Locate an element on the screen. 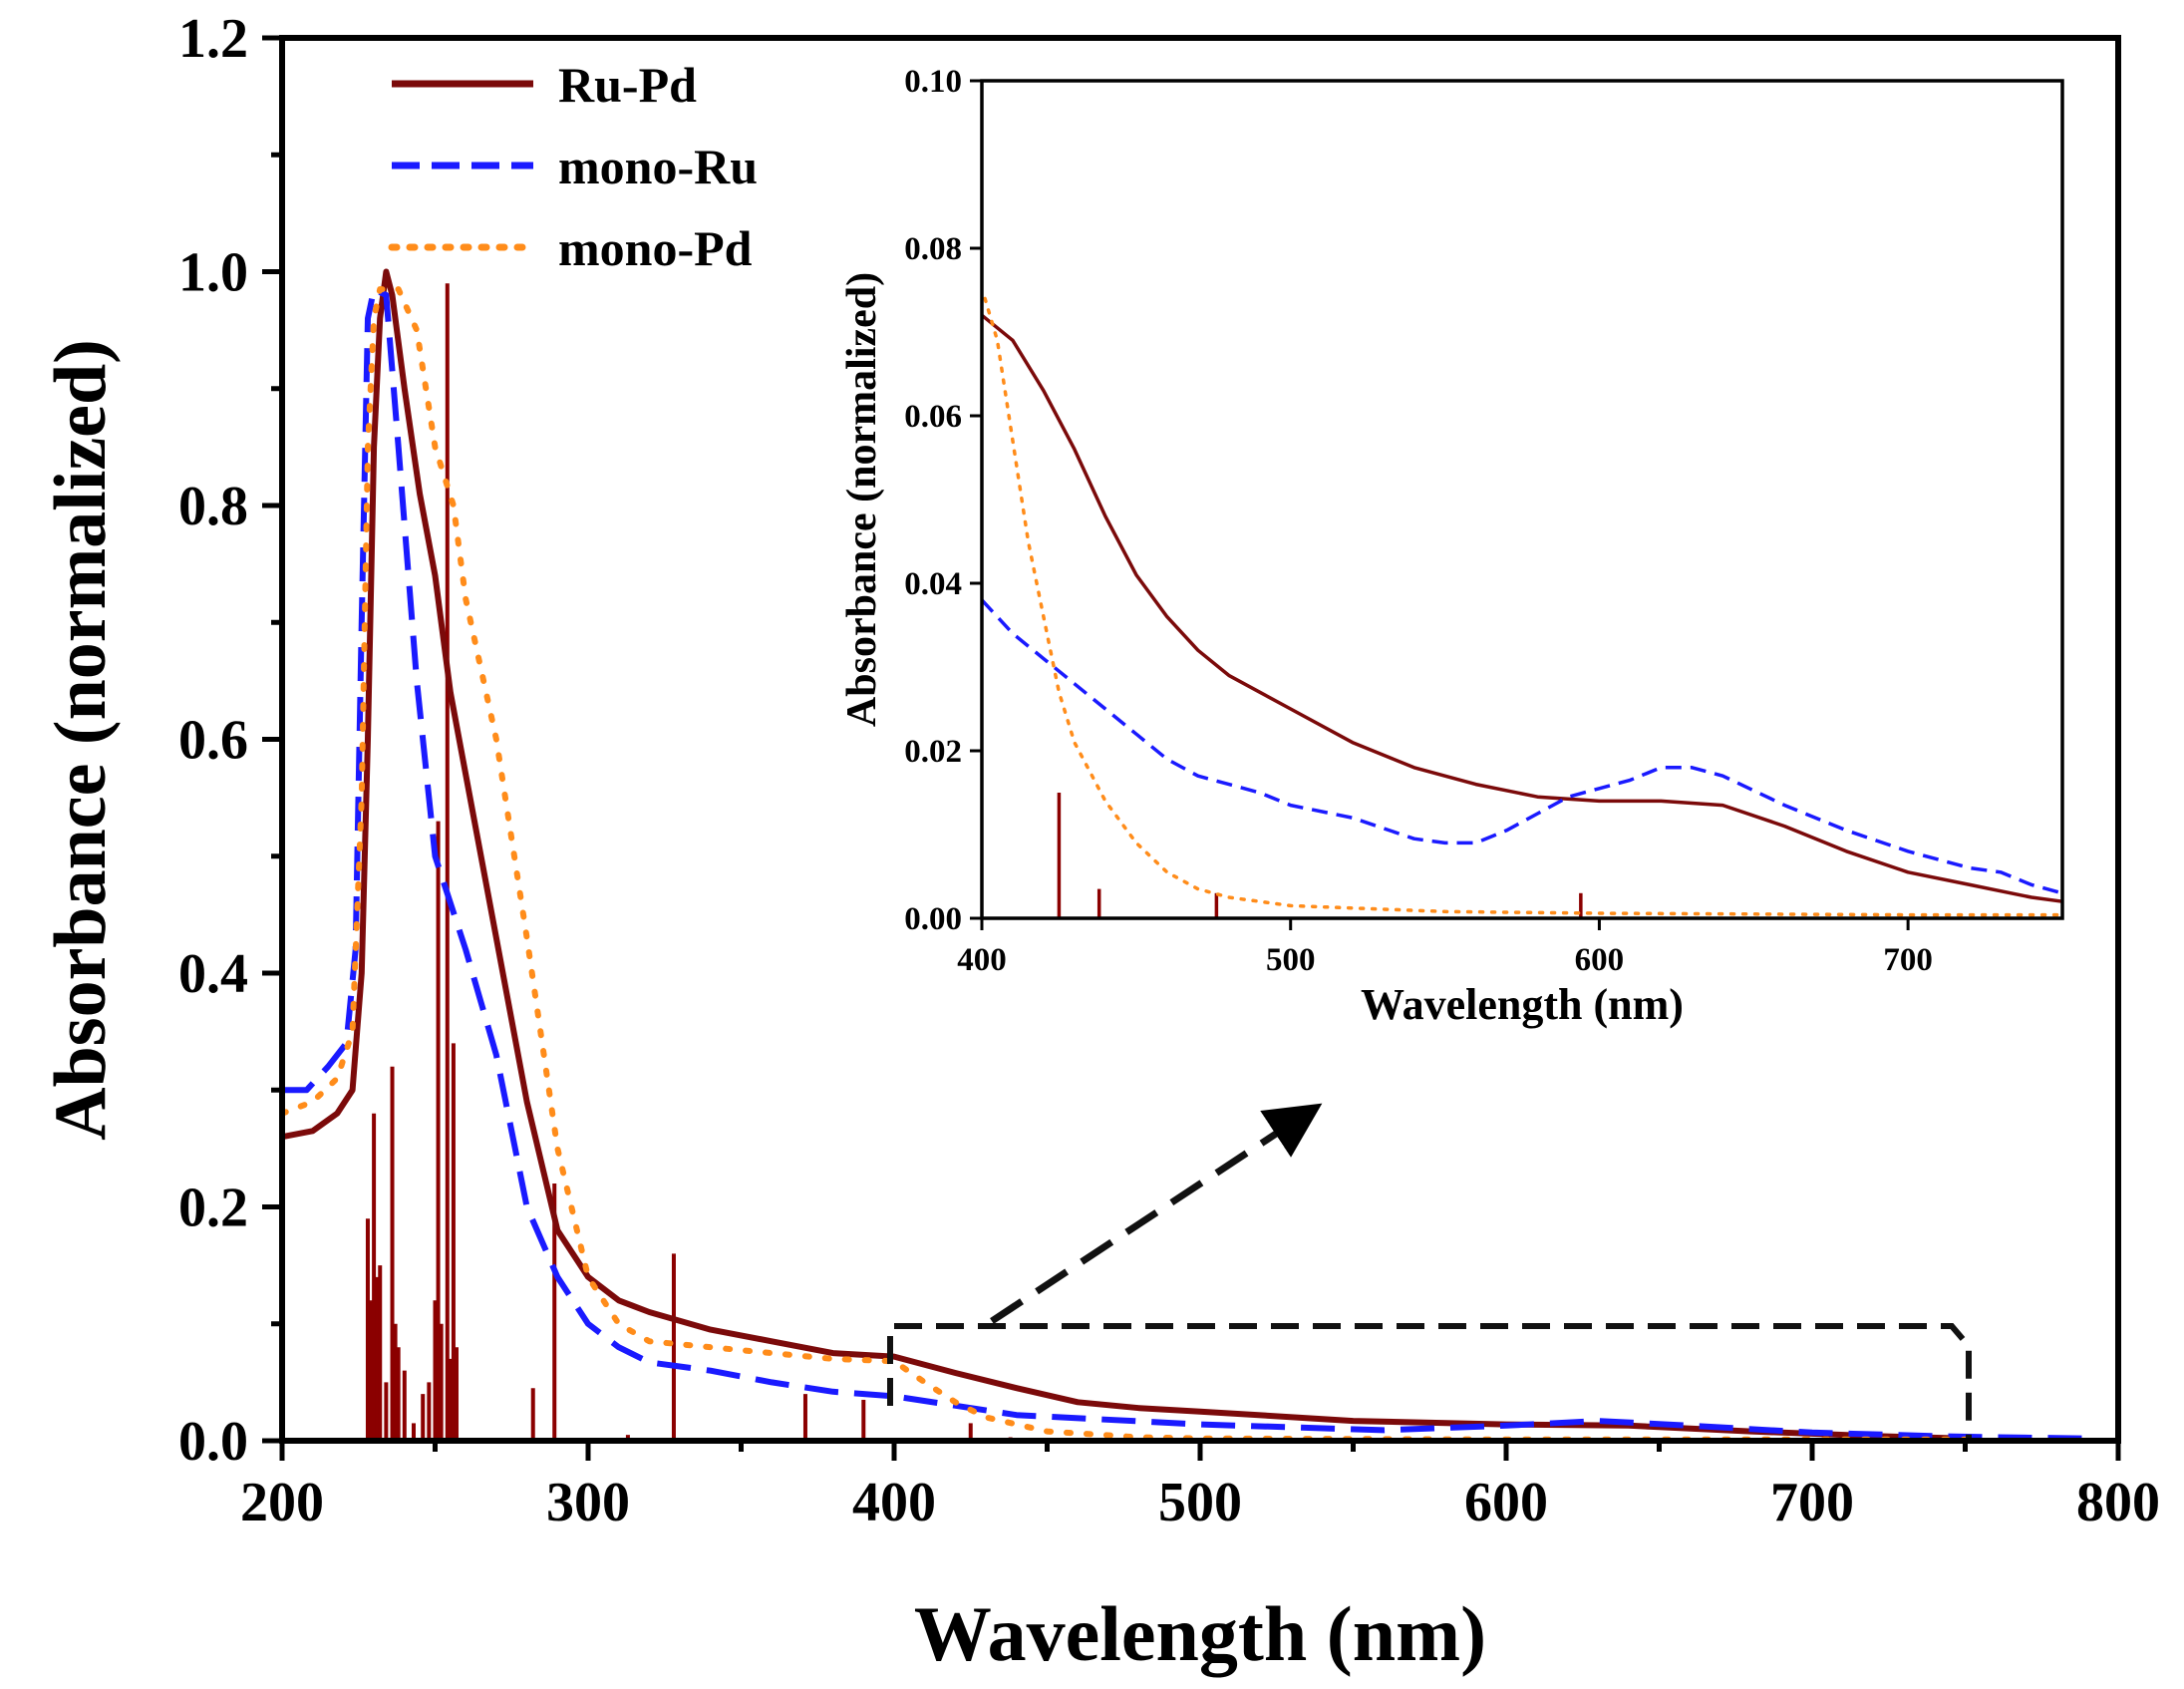 The image size is (2184, 1689). legend-label-ru-pd: Ru-Pd is located at coordinates (627, 85).